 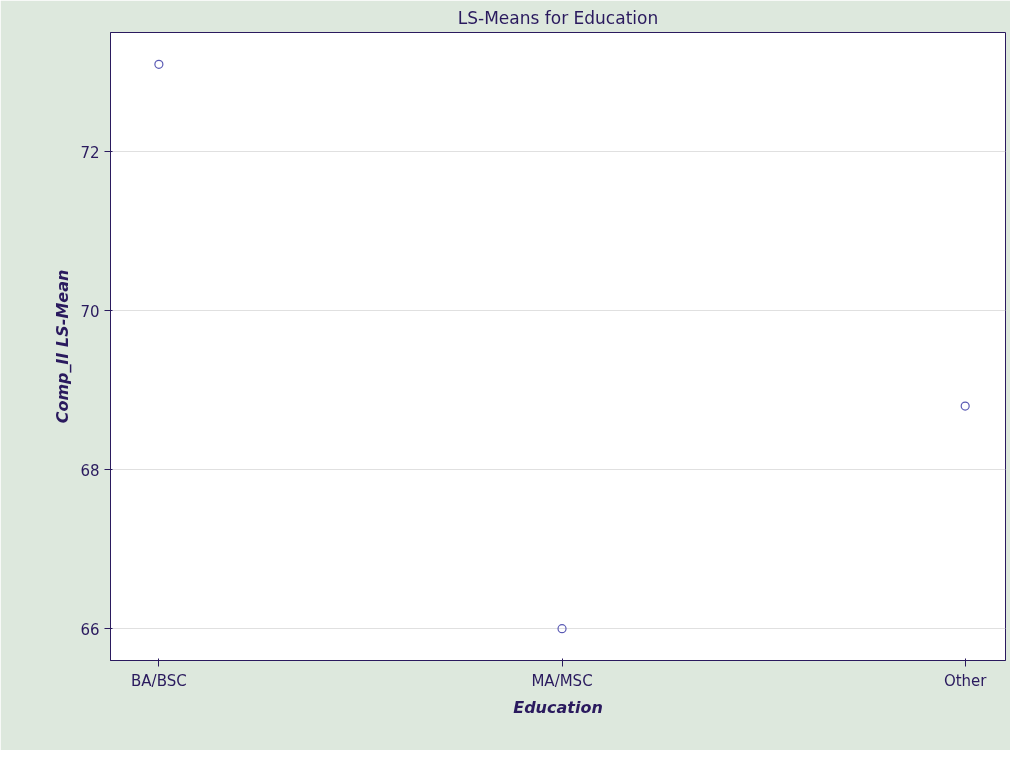 I want to click on y-tick-label: 66, so click(x=90, y=629).